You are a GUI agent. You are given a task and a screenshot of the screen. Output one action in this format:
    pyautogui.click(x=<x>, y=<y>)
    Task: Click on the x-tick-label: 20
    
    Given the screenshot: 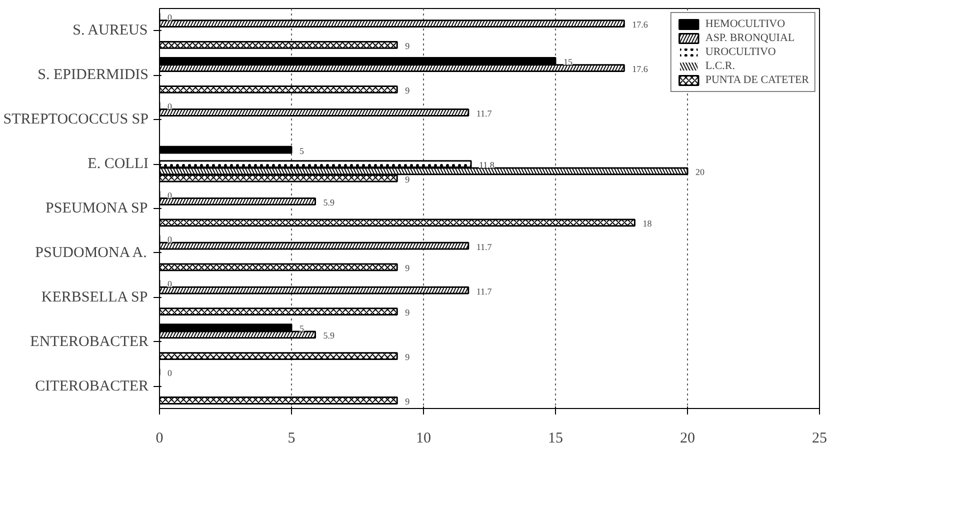 What is the action you would take?
    pyautogui.click(x=687, y=438)
    